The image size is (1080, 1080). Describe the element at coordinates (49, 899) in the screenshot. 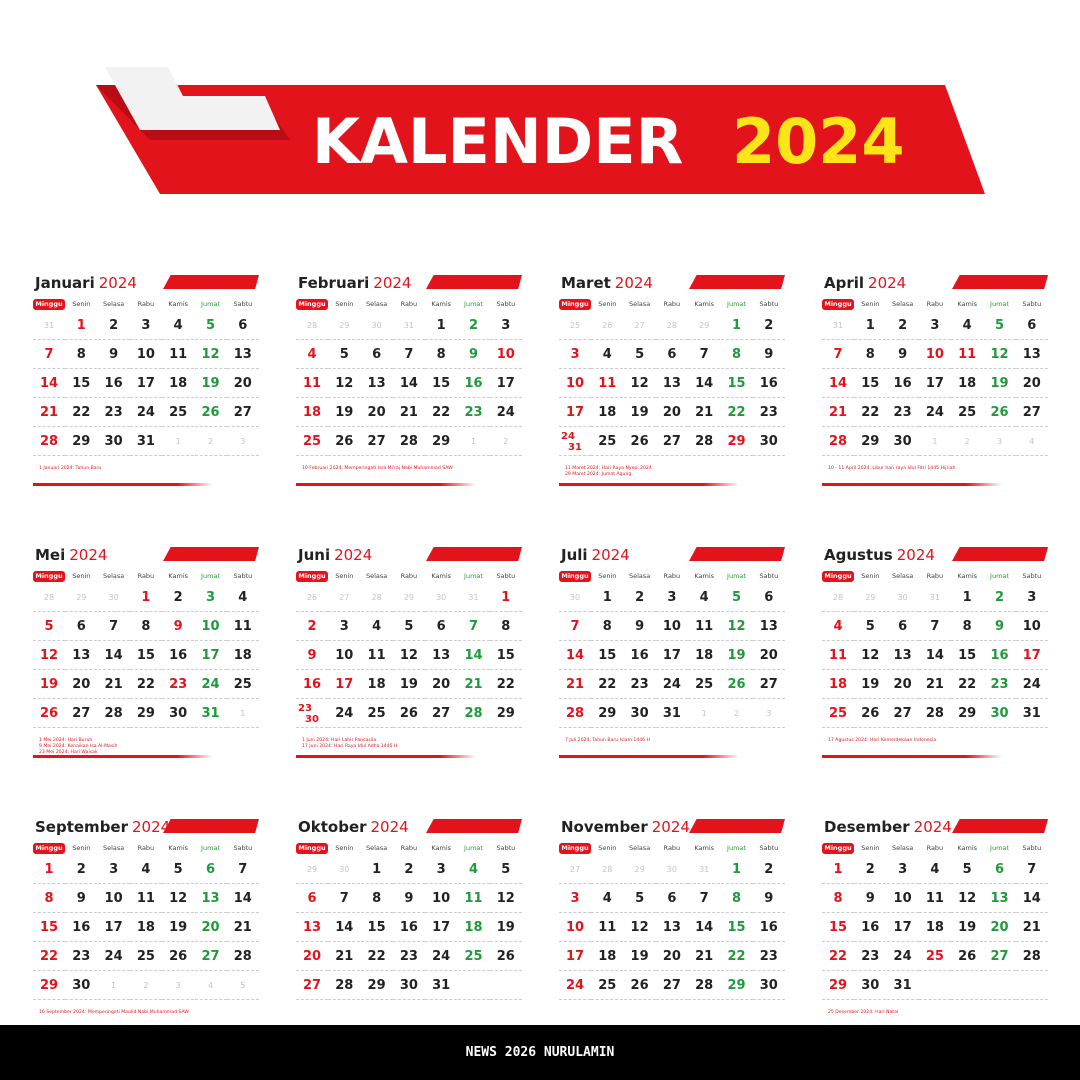

I see `day-cell: 8` at that location.